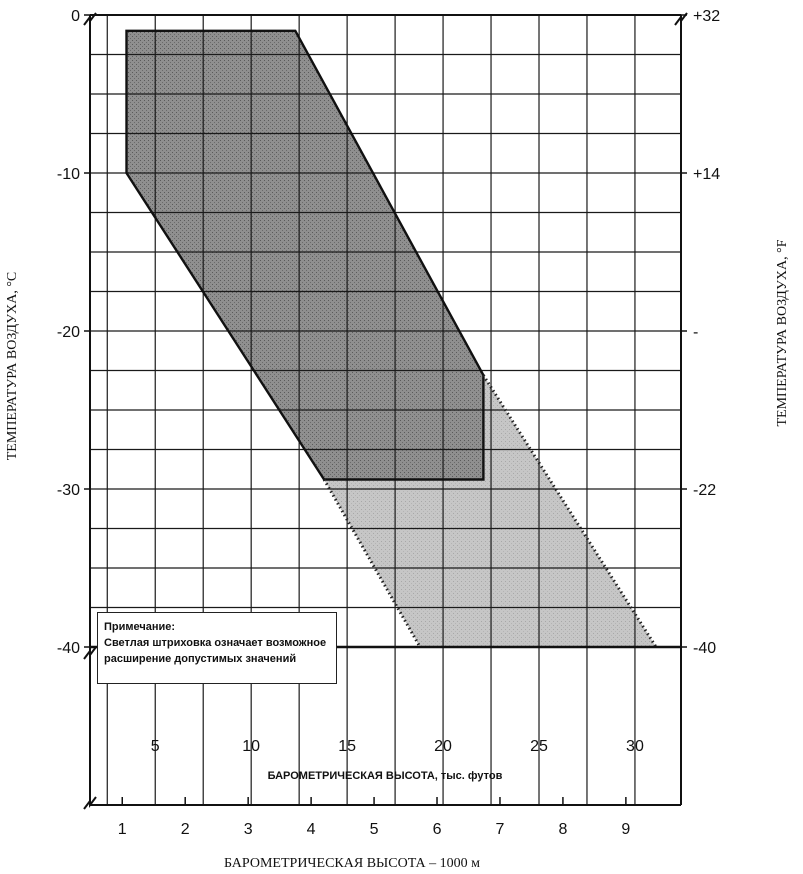 This screenshot has width=803, height=874. What do you see at coordinates (562, 829) in the screenshot?
I see `x-tick-label-meters: 8` at bounding box center [562, 829].